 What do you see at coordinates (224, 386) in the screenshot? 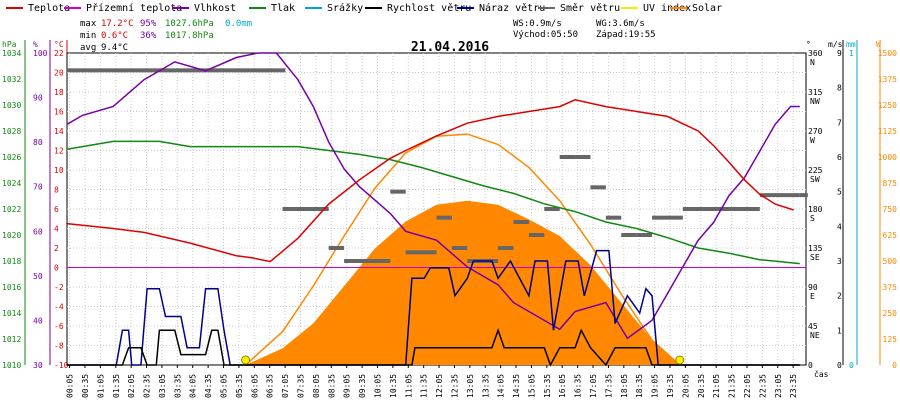
I see `x-tick-label: 05:05` at bounding box center [224, 386].